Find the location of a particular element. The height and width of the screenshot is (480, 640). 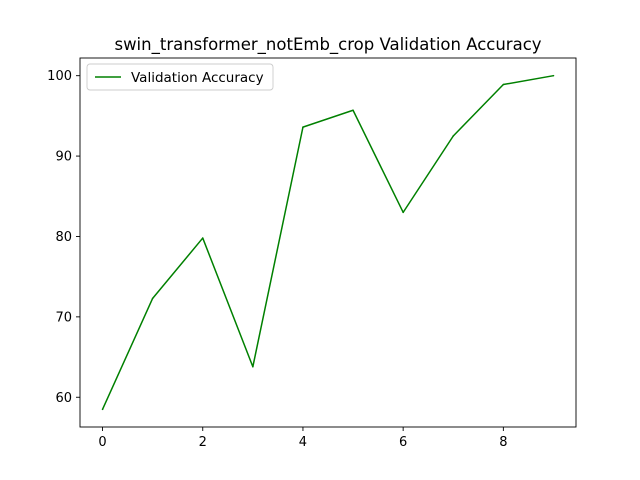

x-axis: 0 2 4 6 8 is located at coordinates (302, 438).